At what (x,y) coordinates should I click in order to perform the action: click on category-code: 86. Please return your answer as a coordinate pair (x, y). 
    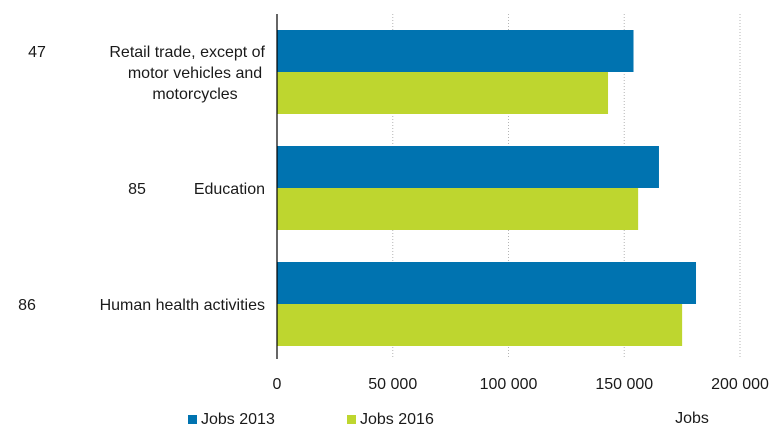
    Looking at the image, I should click on (27, 305).